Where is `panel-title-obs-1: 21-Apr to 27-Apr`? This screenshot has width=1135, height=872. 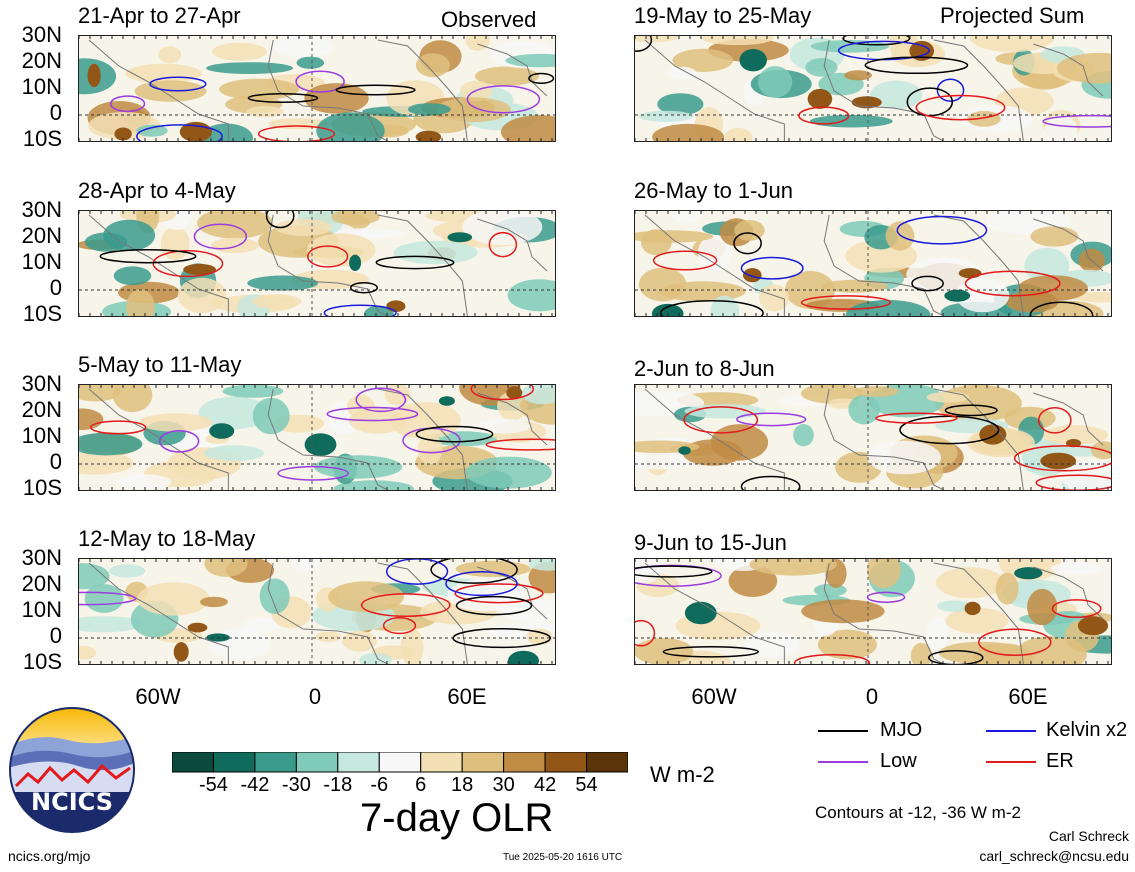
panel-title-obs-1: 21-Apr to 27-Apr is located at coordinates (159, 15).